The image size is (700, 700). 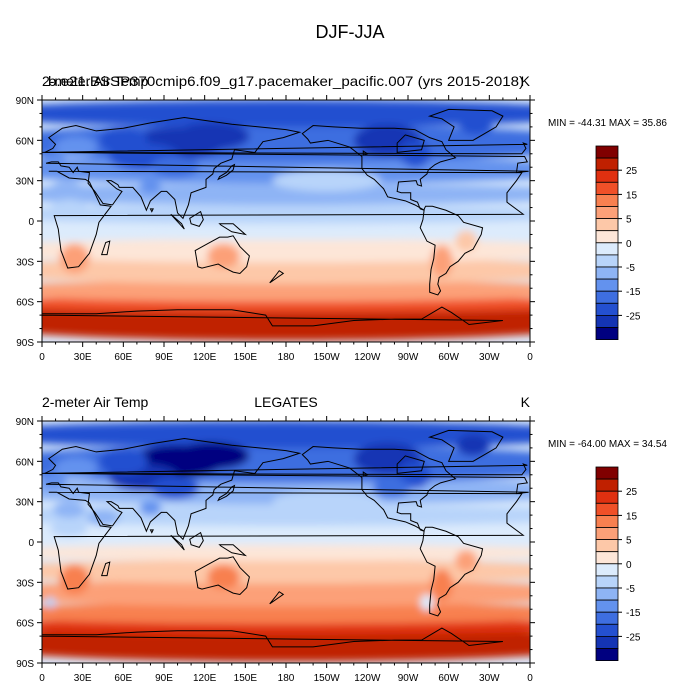 What do you see at coordinates (95, 402) in the screenshot?
I see `left-title: 2-meter Air Temp` at bounding box center [95, 402].